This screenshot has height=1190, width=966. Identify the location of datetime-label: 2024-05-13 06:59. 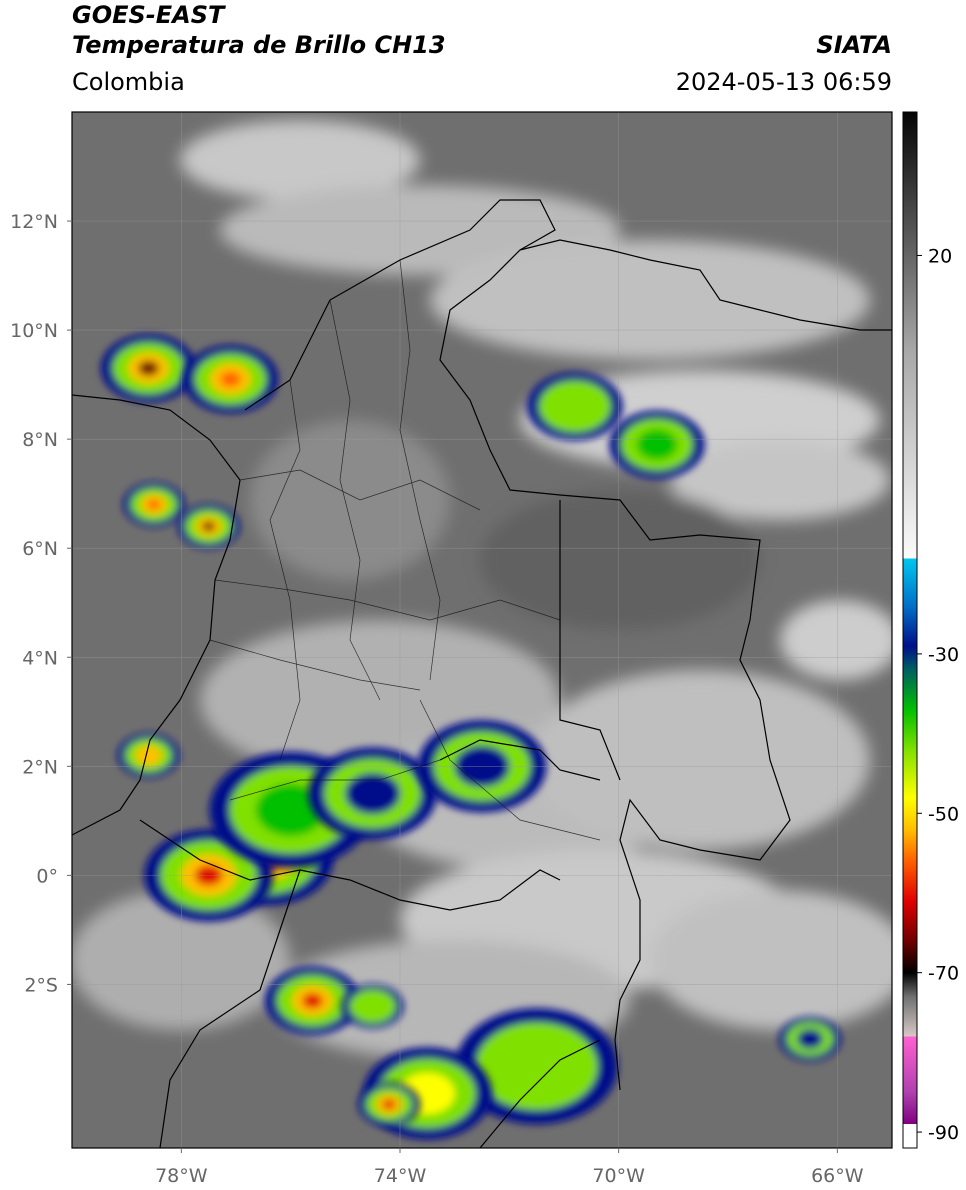
(783, 82).